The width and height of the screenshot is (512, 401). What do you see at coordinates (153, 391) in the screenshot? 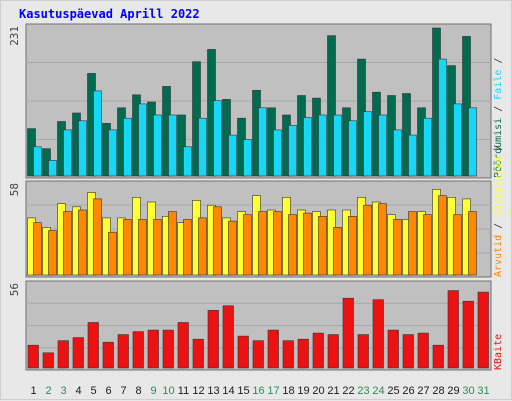
I see `x-tick-label: 9` at bounding box center [153, 391].